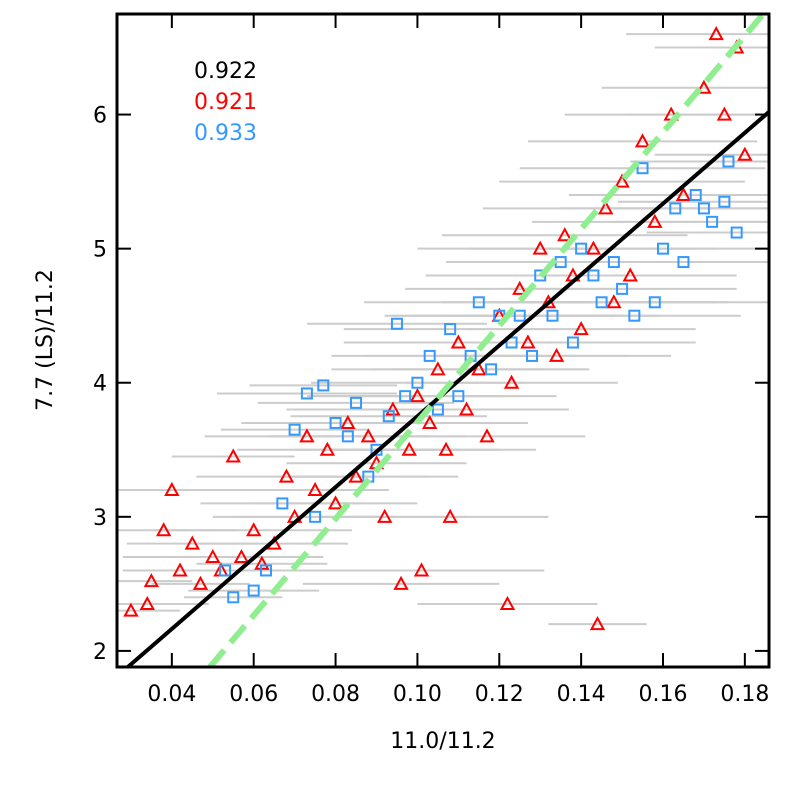 The image size is (786, 786). Describe the element at coordinates (253, 694) in the screenshot. I see `x-tick-label: 0.06` at that location.